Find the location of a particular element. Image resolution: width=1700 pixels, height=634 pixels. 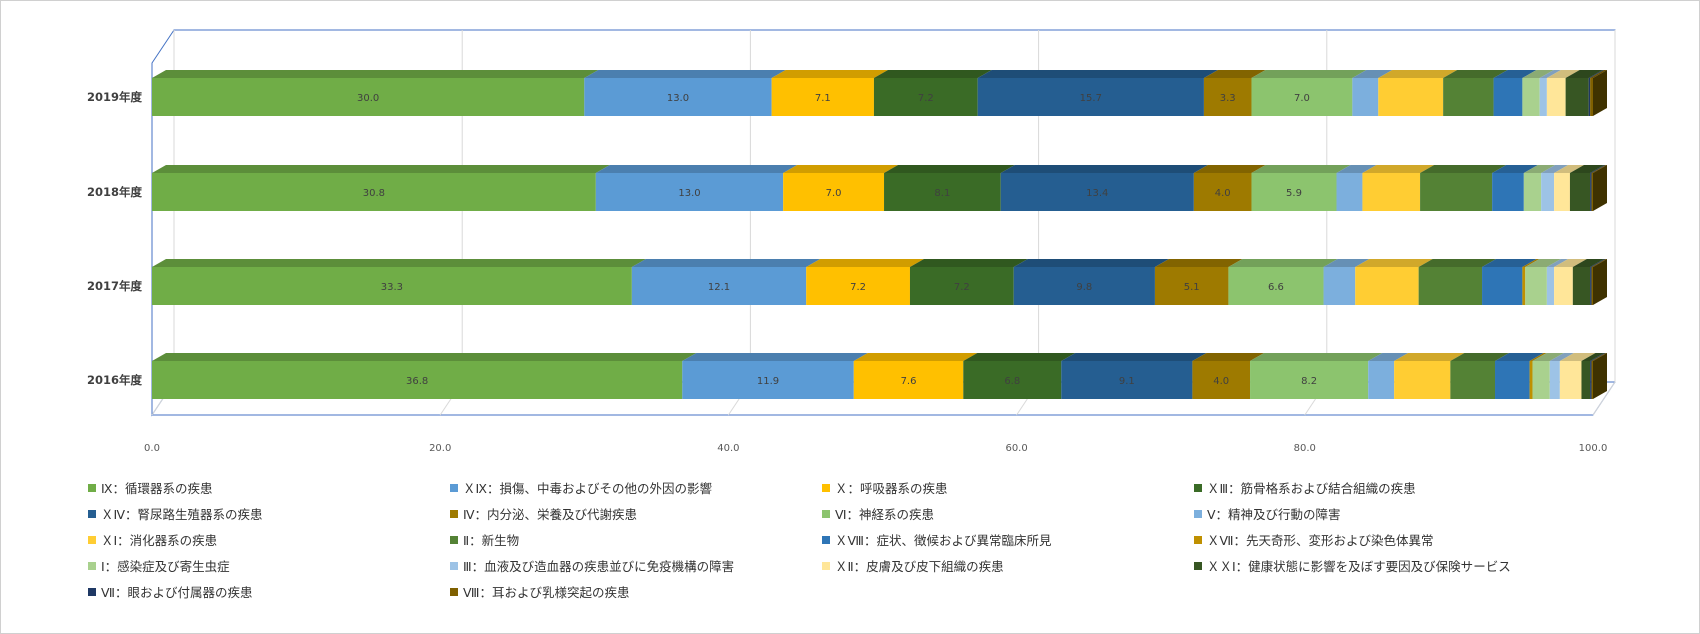

data-label: 6.6 is located at coordinates (1276, 287).